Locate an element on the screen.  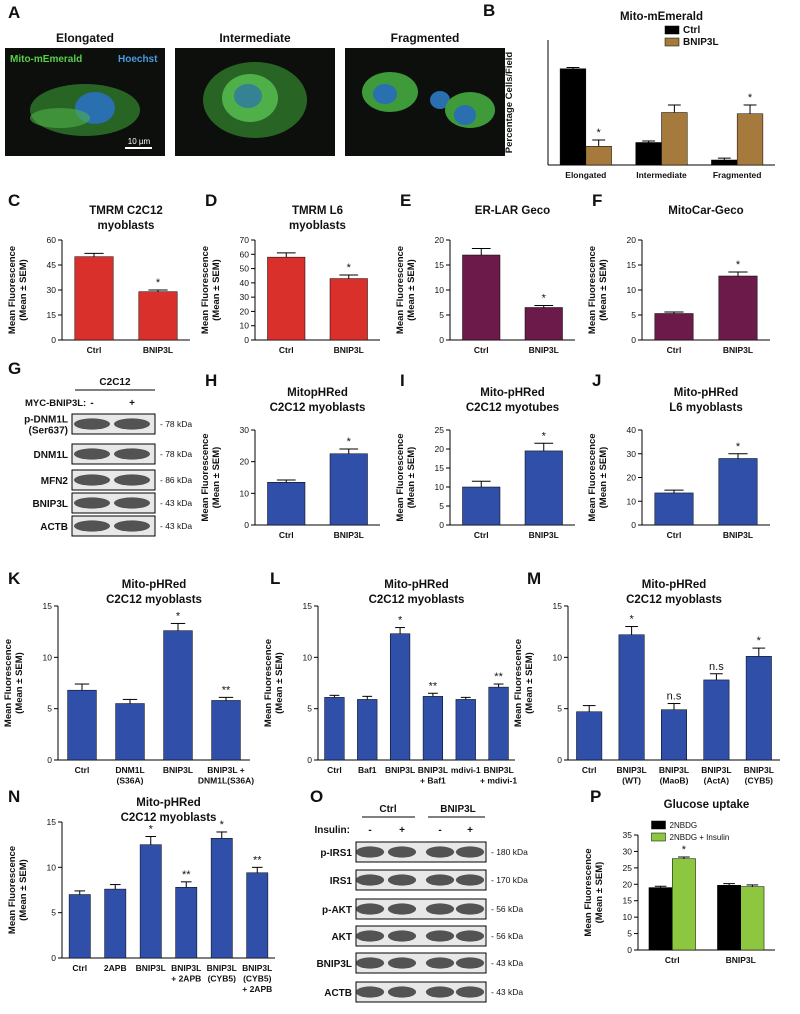
panel-letter: C is located at coordinates (14, 200).